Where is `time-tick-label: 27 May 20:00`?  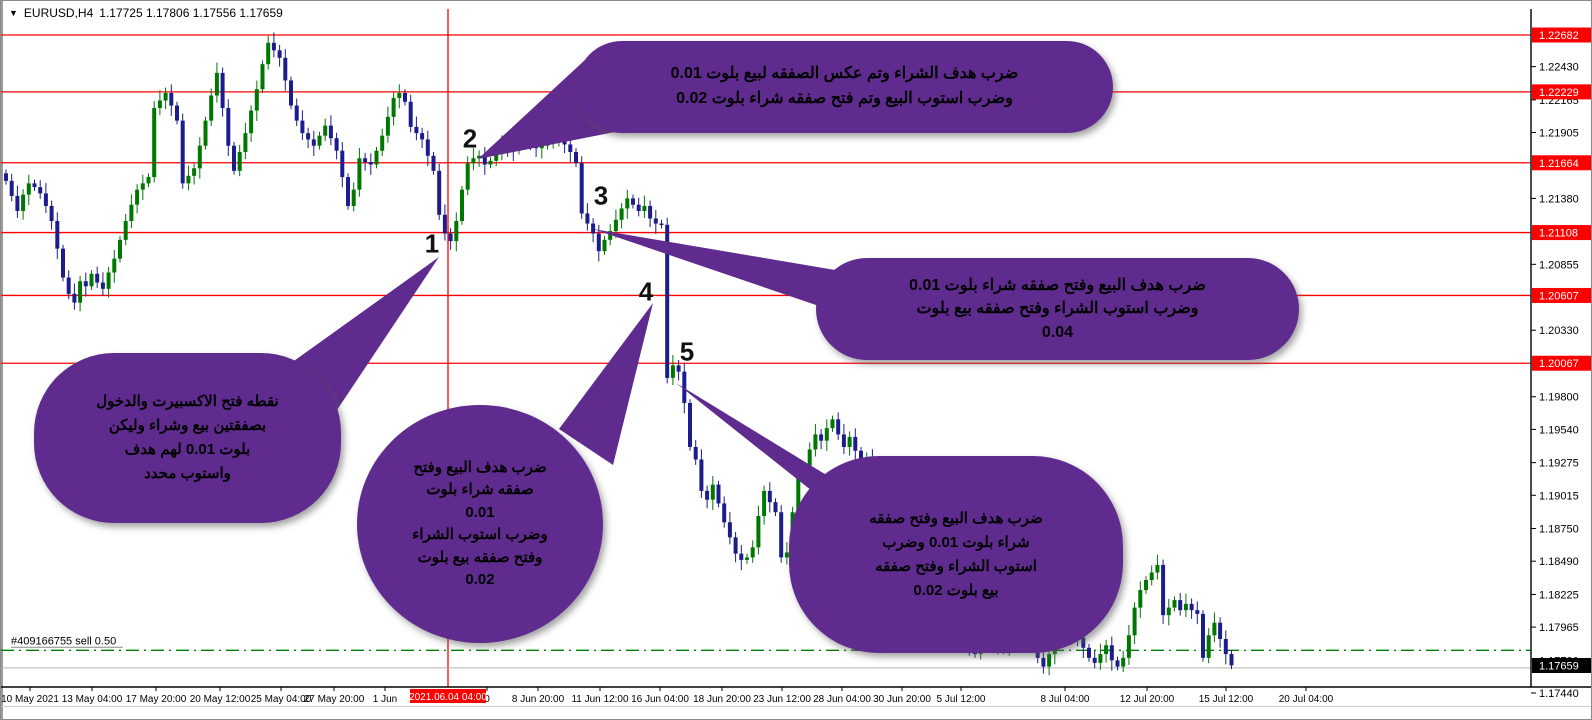
time-tick-label: 27 May 20:00 is located at coordinates (334, 699).